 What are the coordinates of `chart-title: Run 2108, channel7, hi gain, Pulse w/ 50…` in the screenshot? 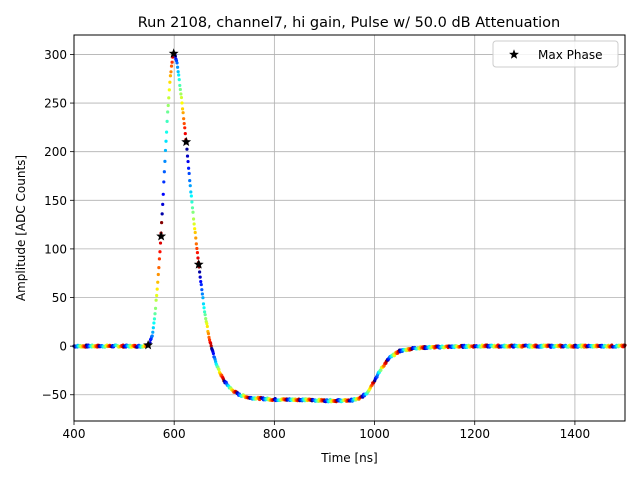 It's located at (349, 23).